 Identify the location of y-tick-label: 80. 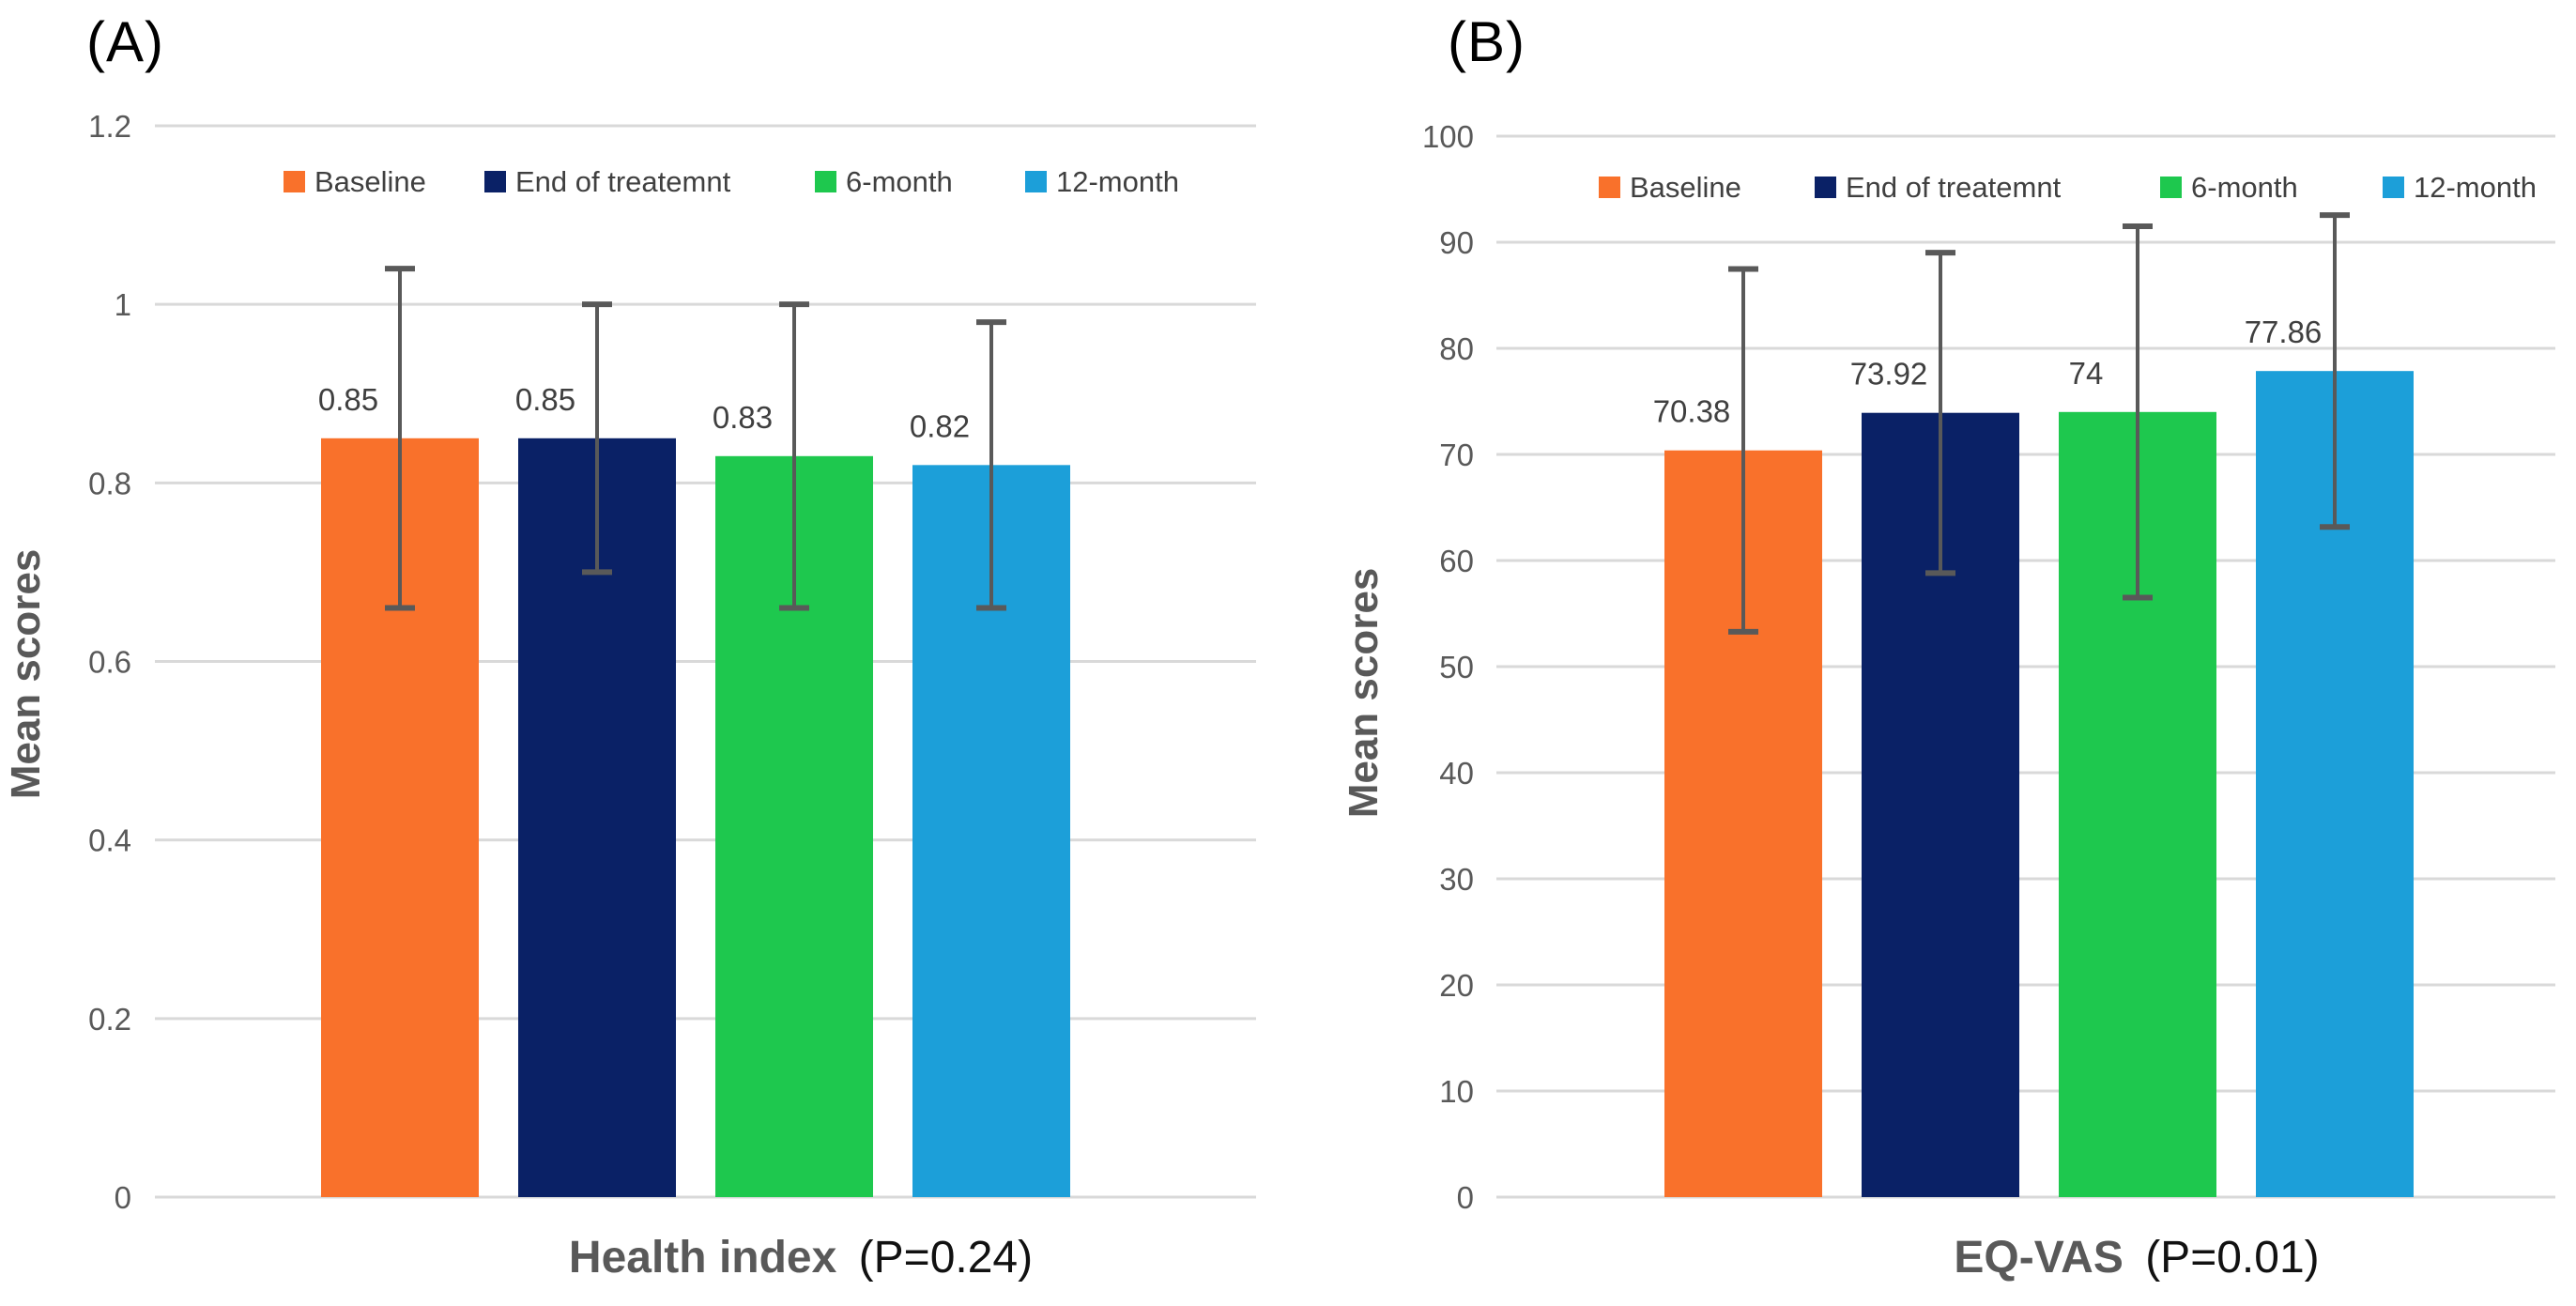
(1457, 348).